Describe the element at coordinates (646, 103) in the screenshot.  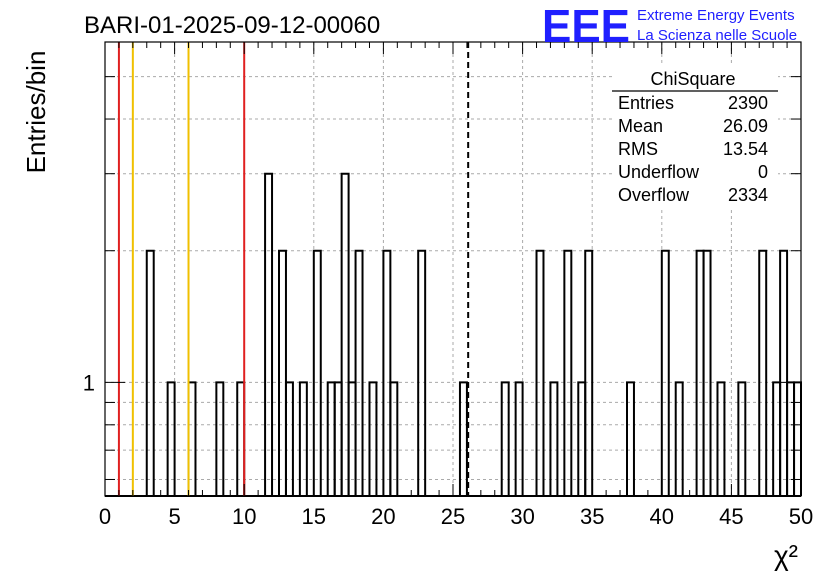
I see `stats-row-label: Entries` at that location.